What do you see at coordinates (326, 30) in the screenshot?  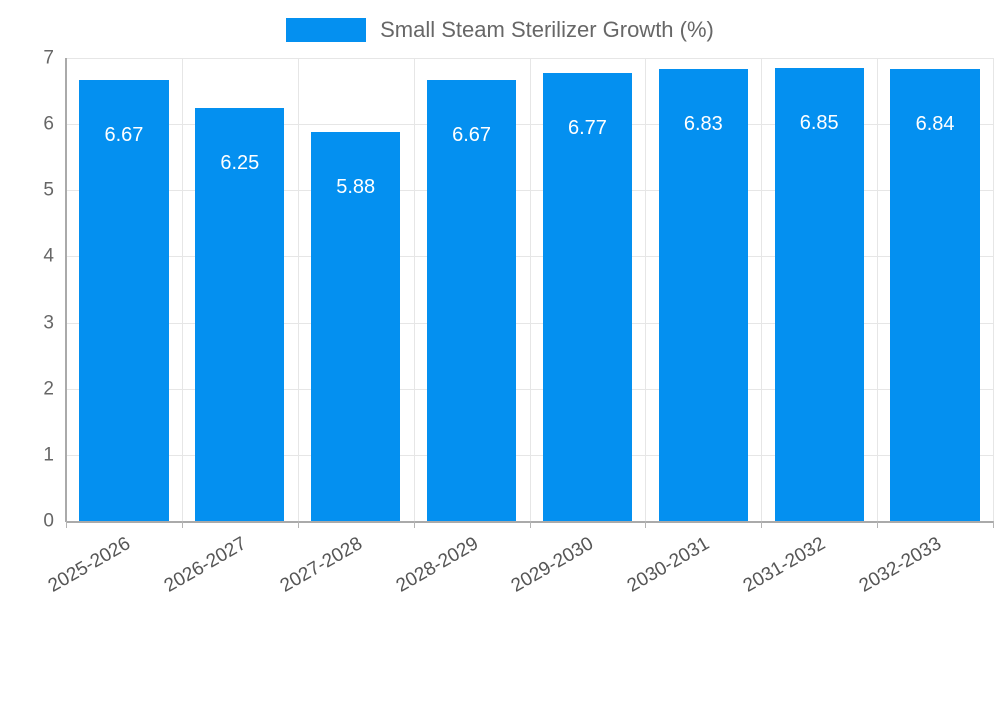 I see `legend-color-swatch-icon` at bounding box center [326, 30].